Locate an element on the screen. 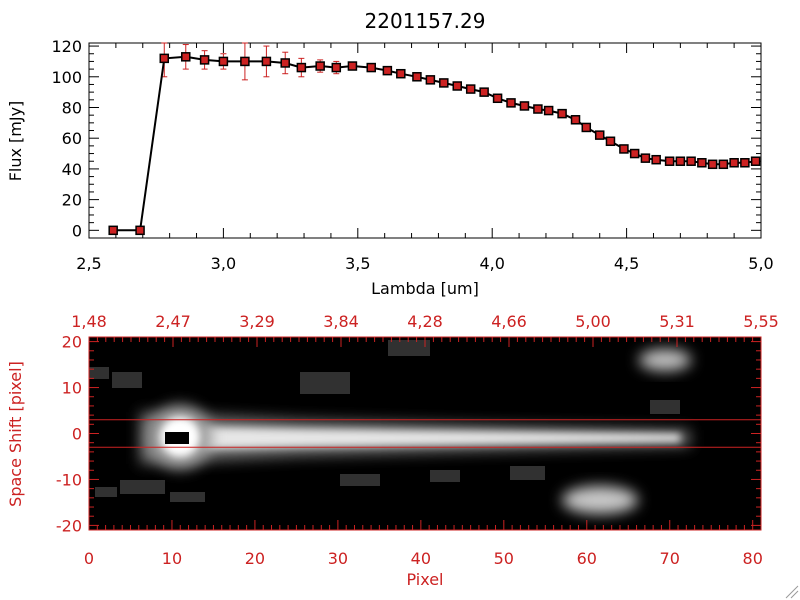 This screenshot has width=800, height=600. image-x-ticks: 0 10 20 30 40 50 60 70 80 is located at coordinates (423, 544).